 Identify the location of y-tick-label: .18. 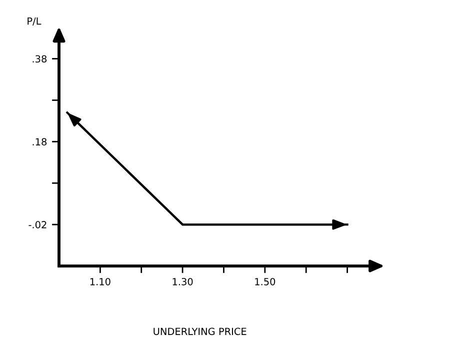
(39, 142).